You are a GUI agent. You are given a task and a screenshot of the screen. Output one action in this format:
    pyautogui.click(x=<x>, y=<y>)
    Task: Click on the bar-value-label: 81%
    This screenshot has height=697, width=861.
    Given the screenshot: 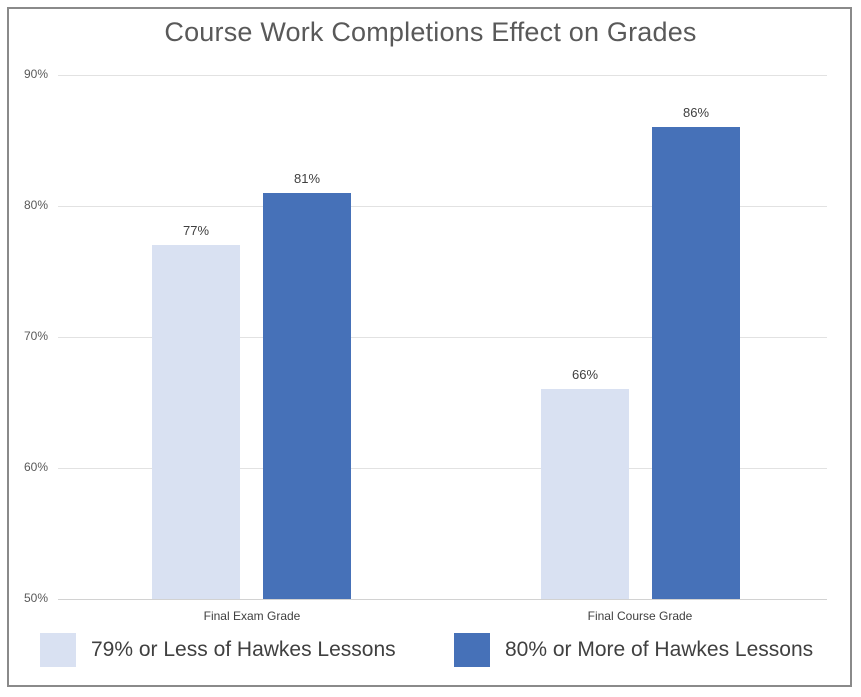 What is the action you would take?
    pyautogui.click(x=307, y=178)
    